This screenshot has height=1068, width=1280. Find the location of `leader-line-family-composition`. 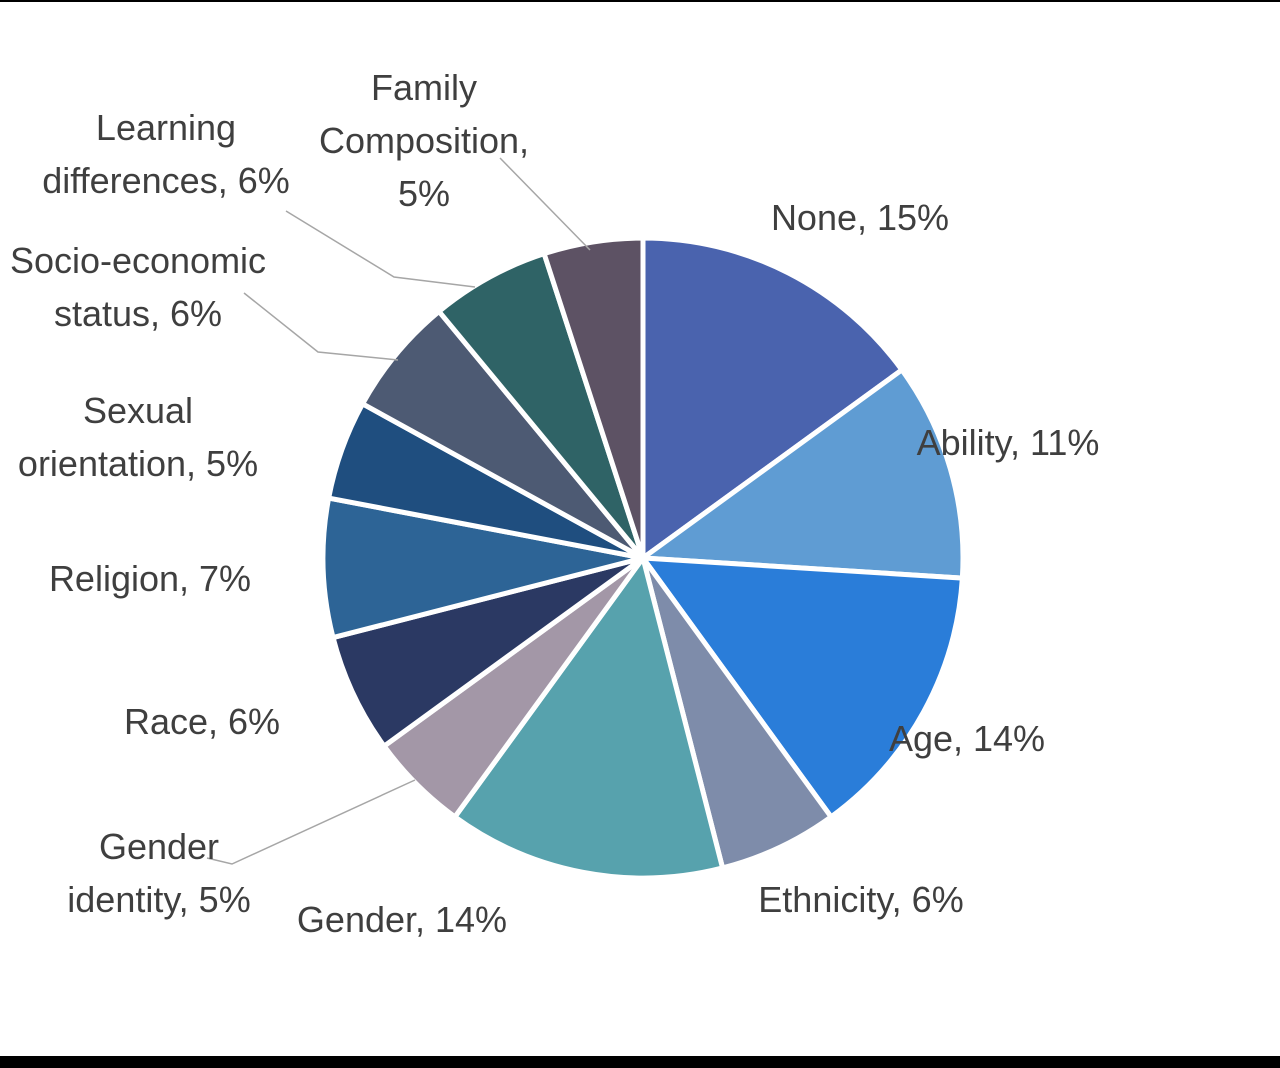

leader-line-family-composition is located at coordinates (545, 204).